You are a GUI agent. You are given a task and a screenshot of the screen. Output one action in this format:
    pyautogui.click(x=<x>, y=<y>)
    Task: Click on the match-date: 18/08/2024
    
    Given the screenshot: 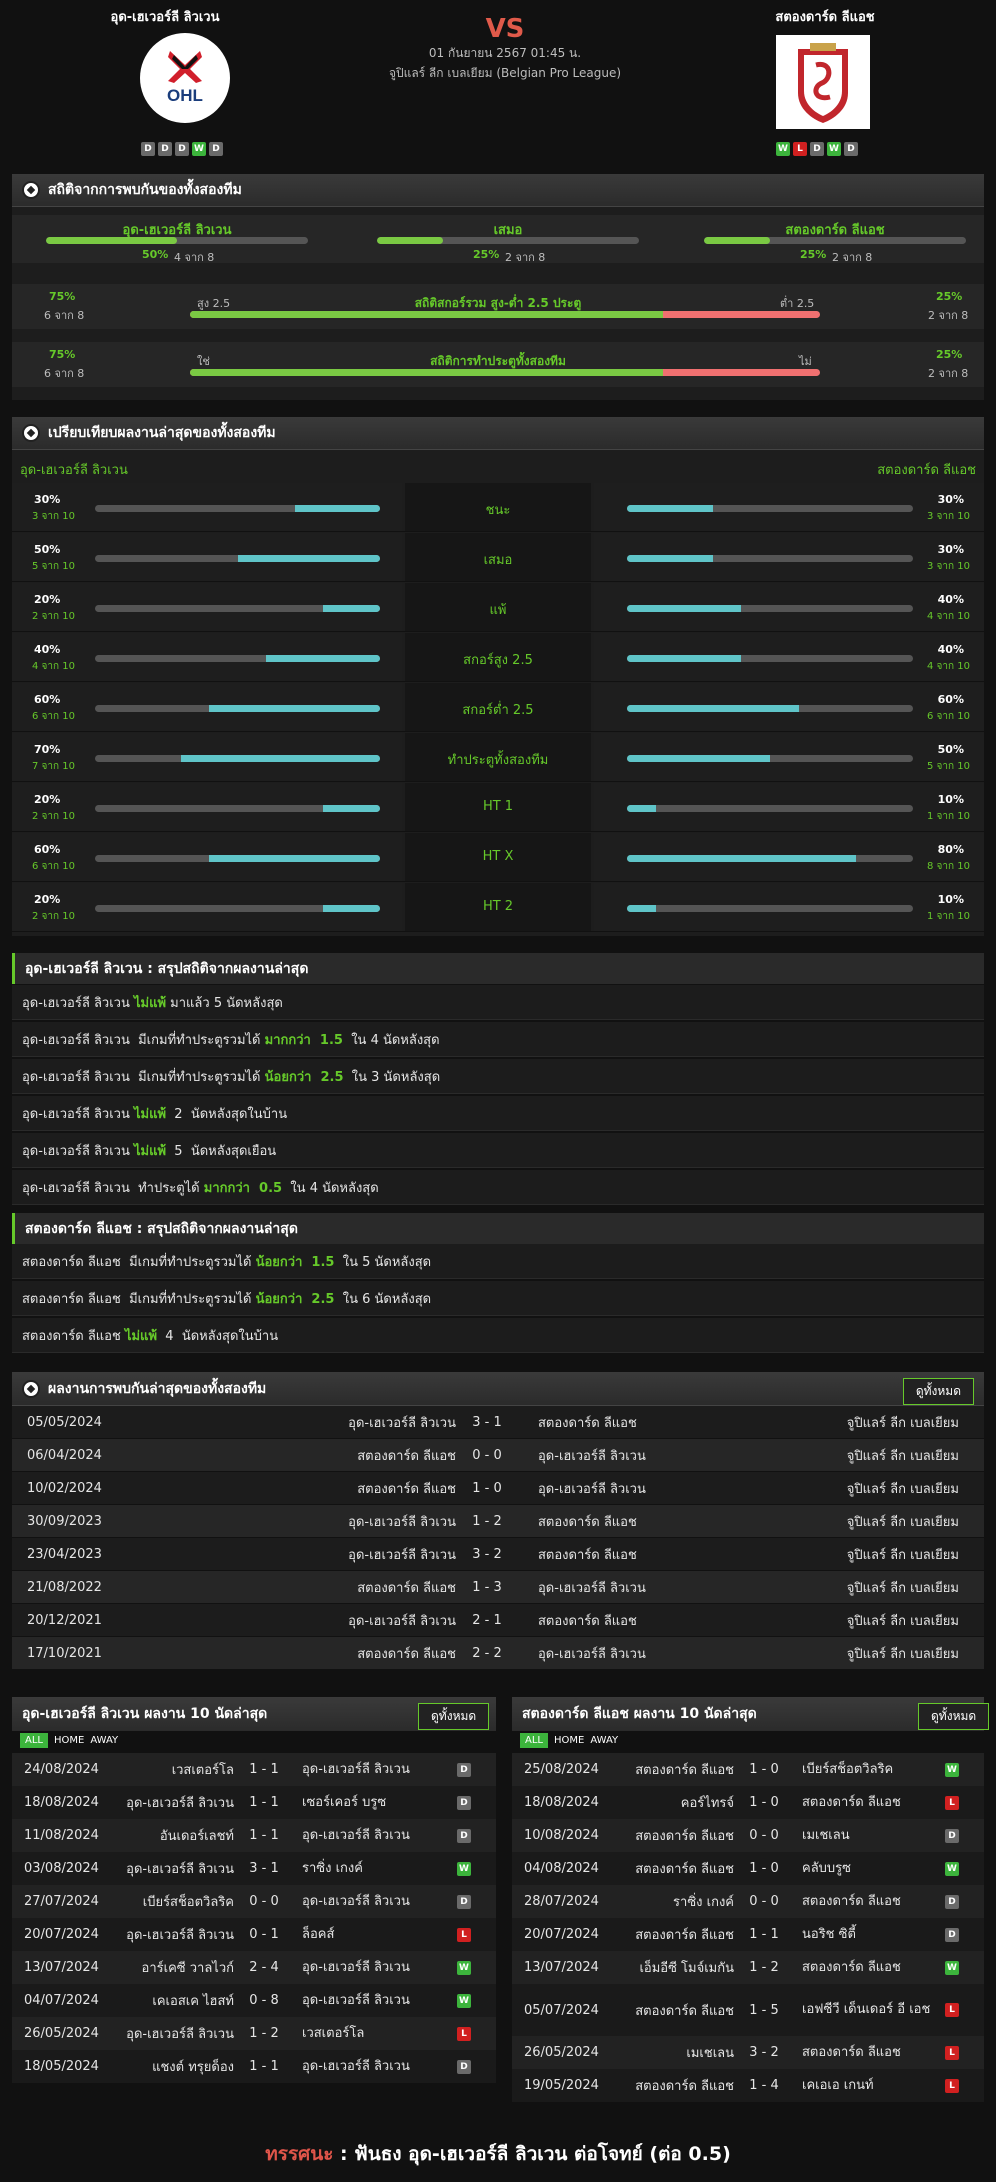 What is the action you would take?
    pyautogui.click(x=561, y=1802)
    